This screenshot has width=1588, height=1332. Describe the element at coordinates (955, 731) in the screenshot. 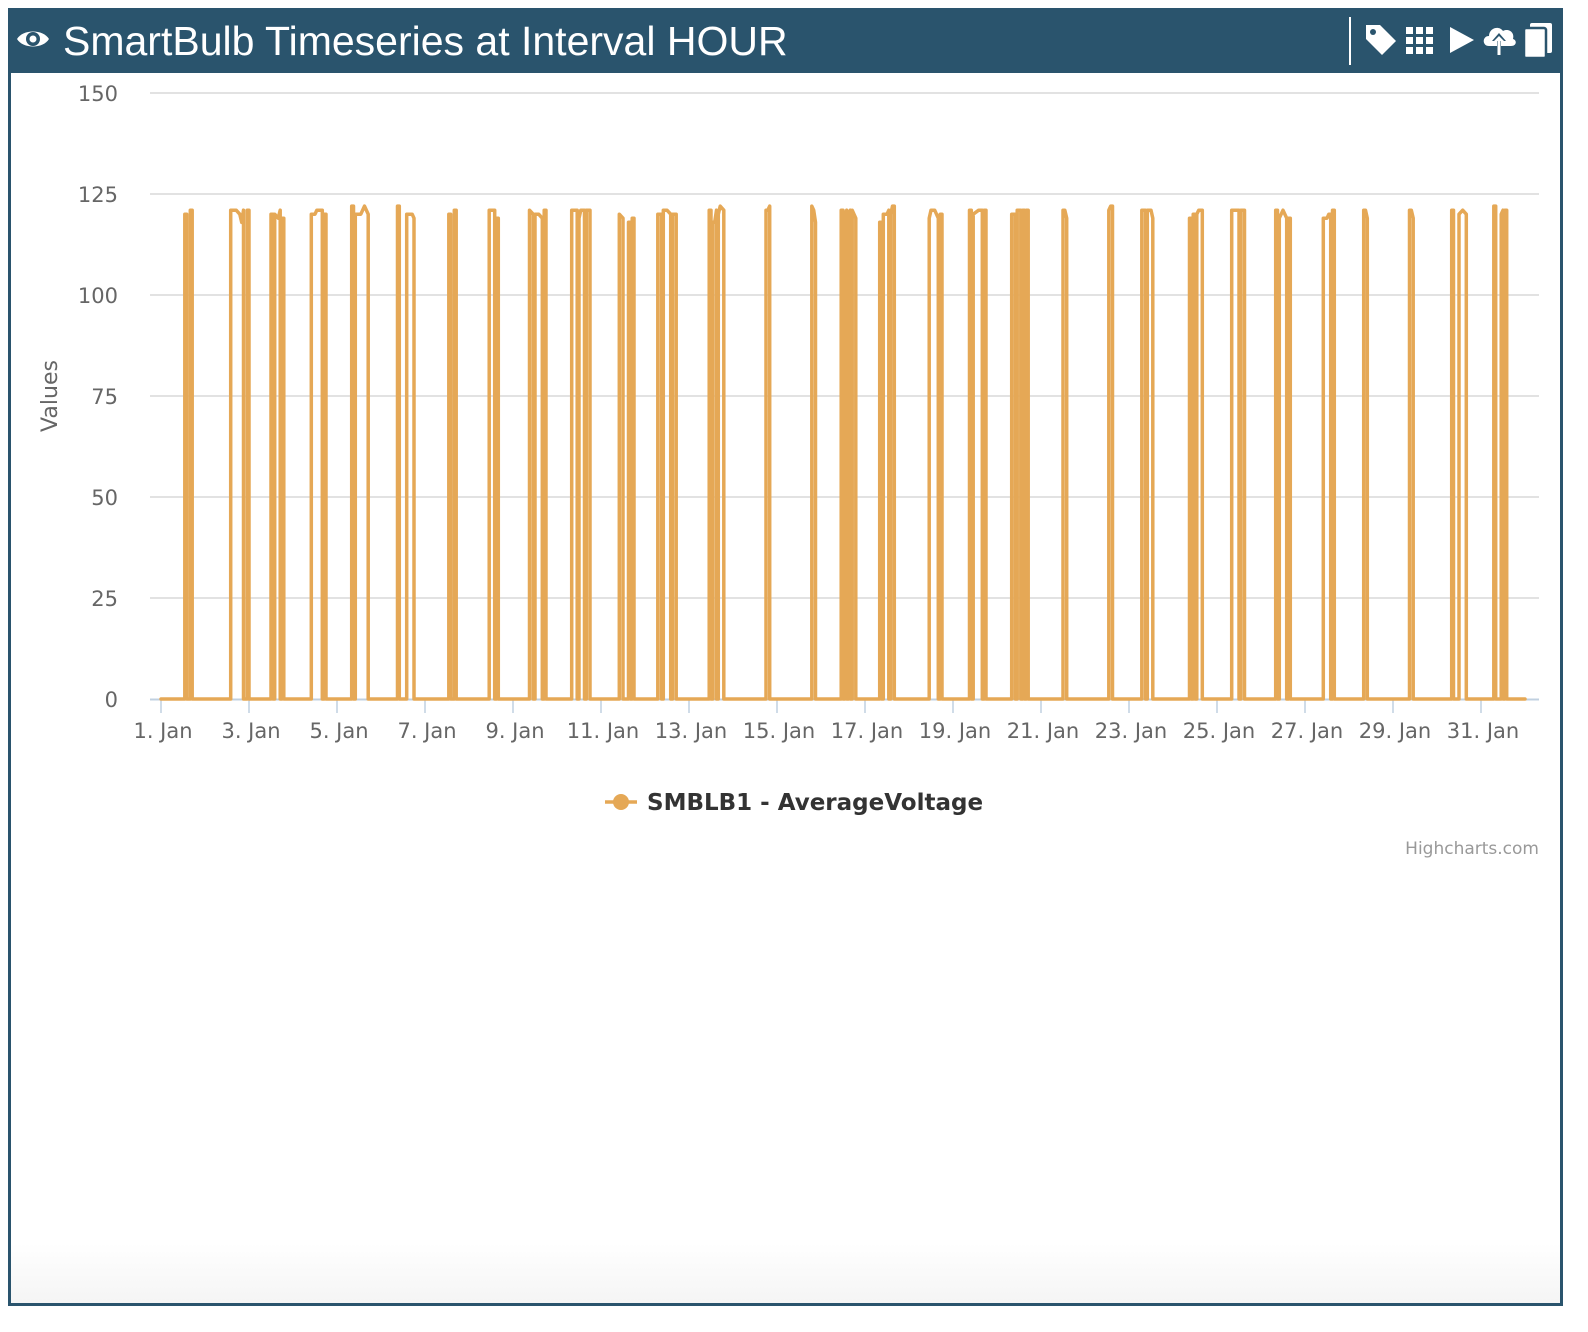

I see `x-tick-label: 19. Jan` at that location.